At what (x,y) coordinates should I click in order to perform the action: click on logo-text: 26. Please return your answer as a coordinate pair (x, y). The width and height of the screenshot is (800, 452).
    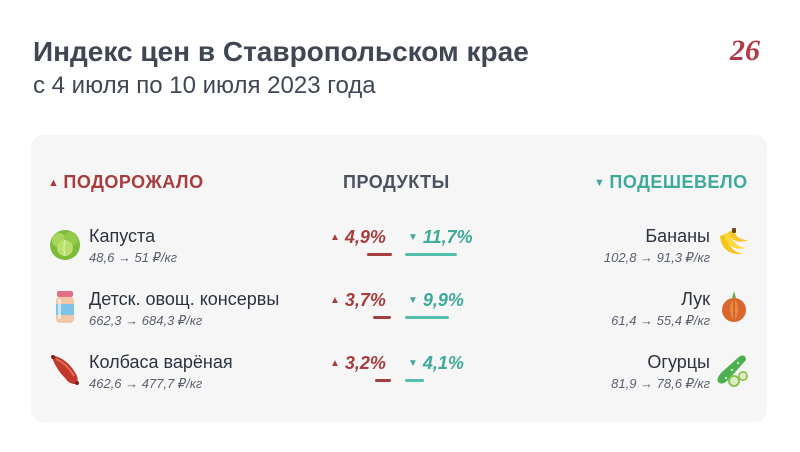
    Looking at the image, I should click on (744, 50).